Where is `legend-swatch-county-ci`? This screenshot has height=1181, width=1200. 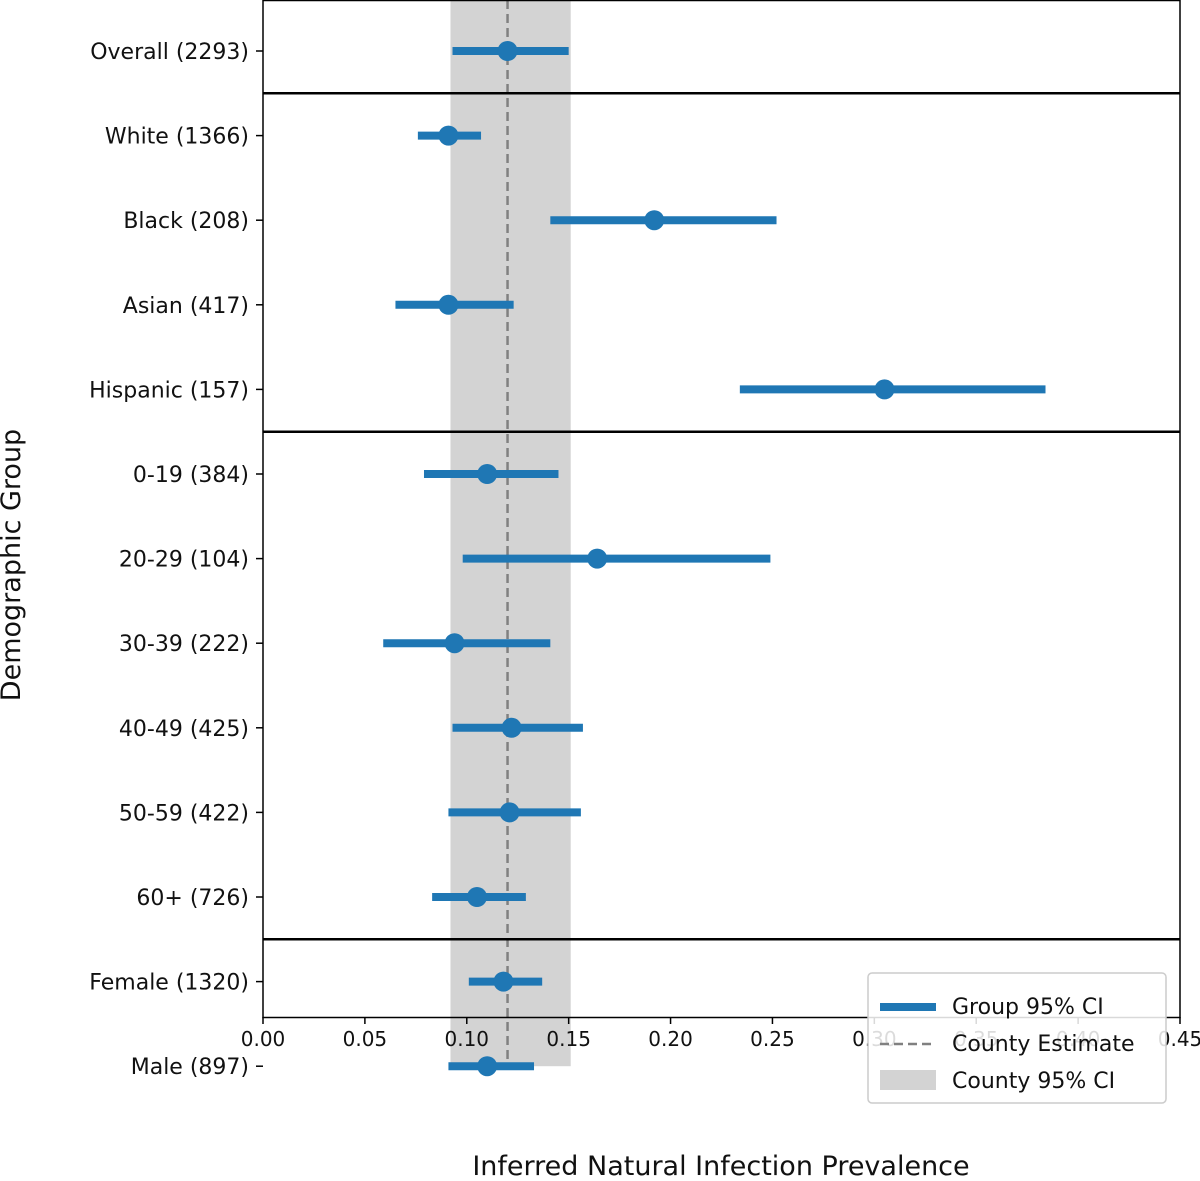
legend-swatch-county-ci is located at coordinates (908, 1080).